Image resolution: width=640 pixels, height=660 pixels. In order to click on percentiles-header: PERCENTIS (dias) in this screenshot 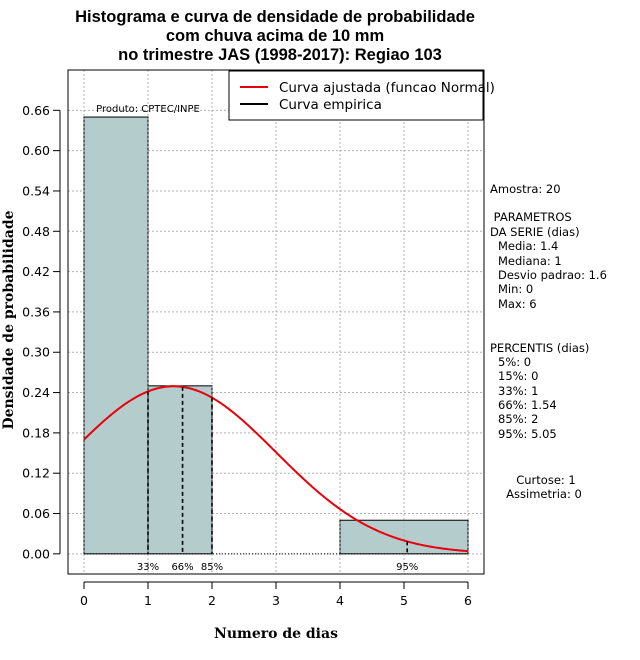, I will do `click(539, 348)`.